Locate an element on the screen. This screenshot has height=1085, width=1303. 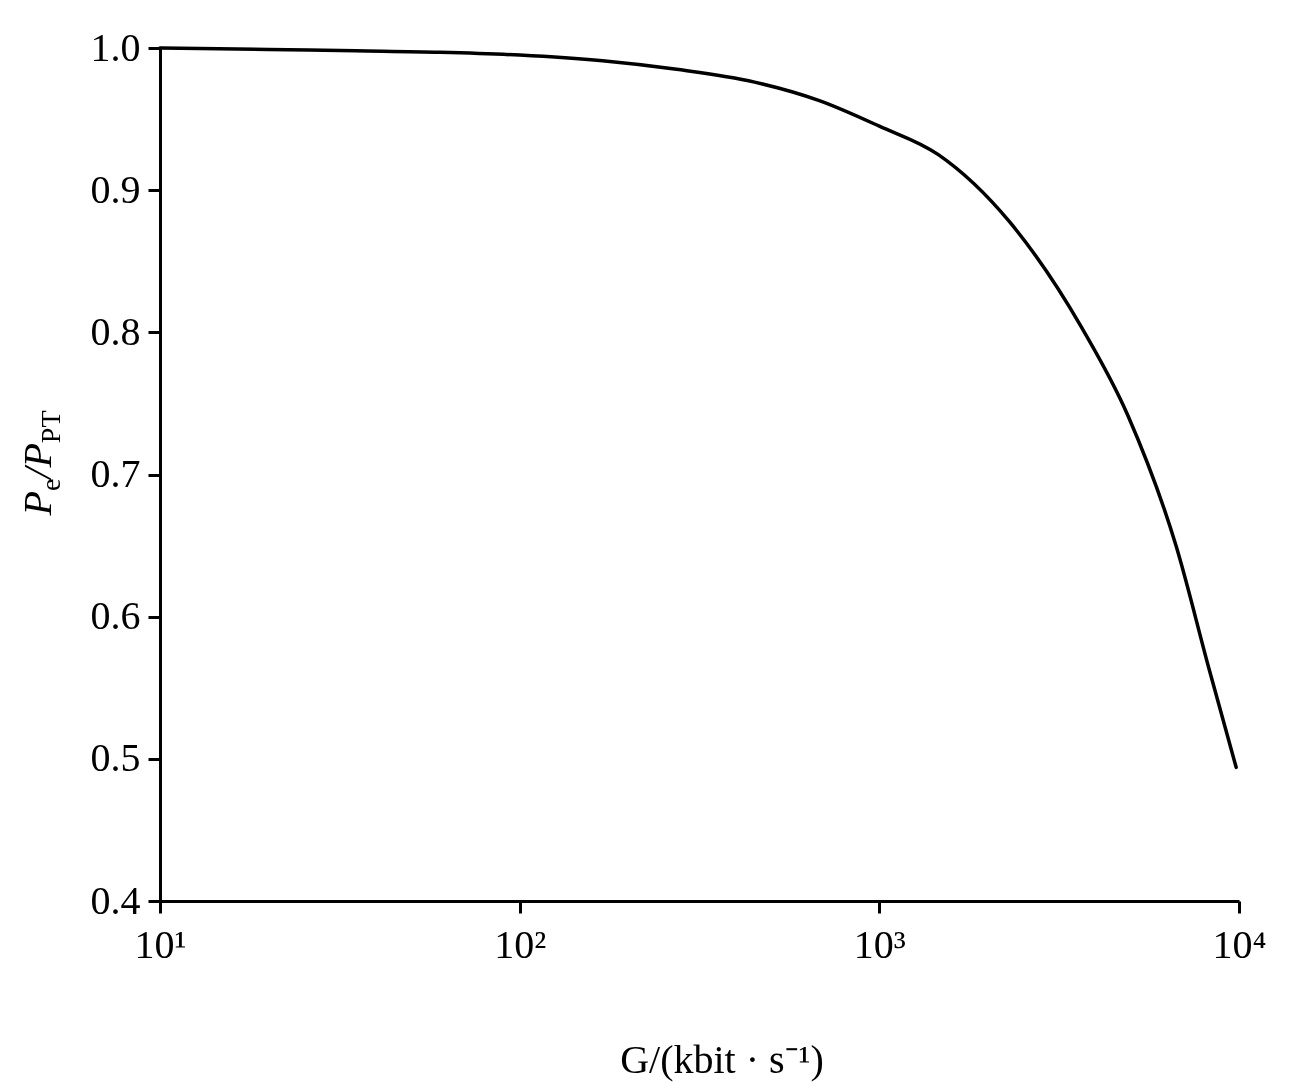
y-tick-label: 0.5 is located at coordinates (115, 758).